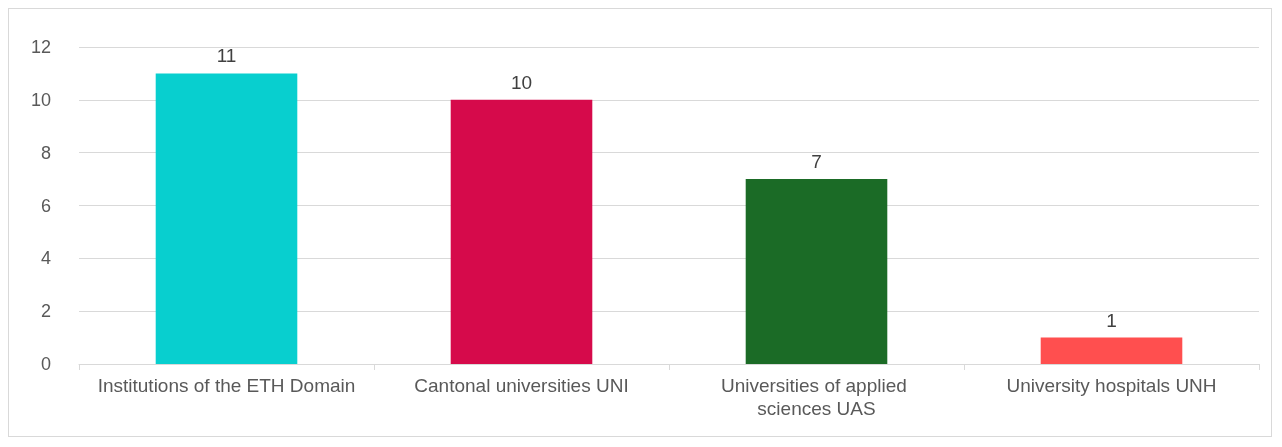  I want to click on data-label: 10, so click(521, 82).